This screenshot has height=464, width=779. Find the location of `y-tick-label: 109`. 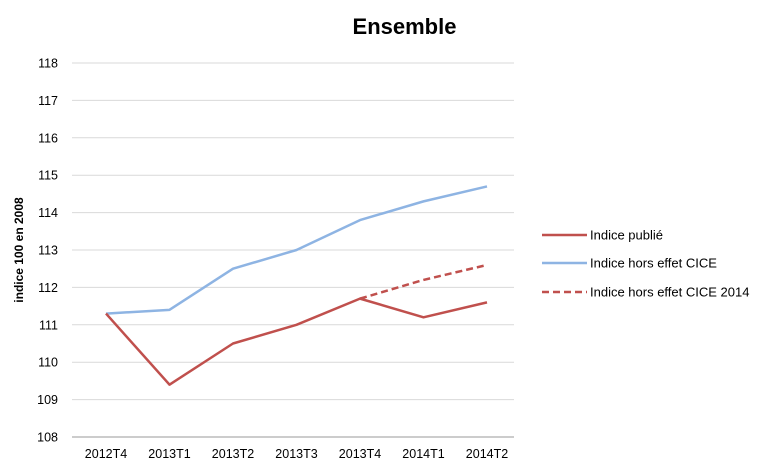

y-tick-label: 109 is located at coordinates (47, 400).